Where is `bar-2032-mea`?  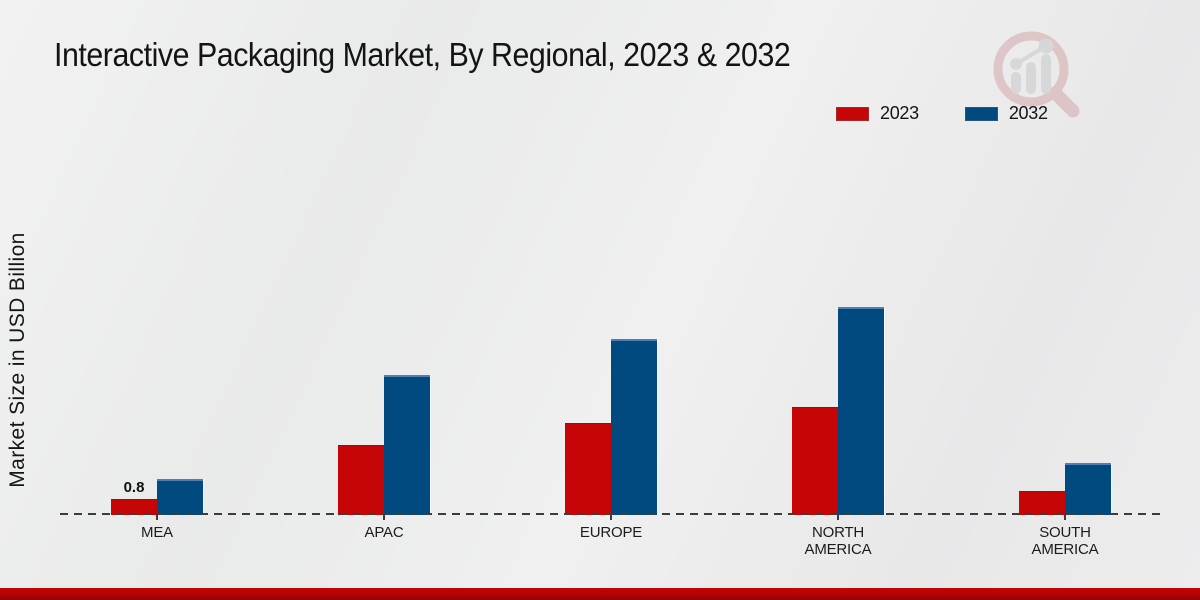
bar-2032-mea is located at coordinates (180, 497).